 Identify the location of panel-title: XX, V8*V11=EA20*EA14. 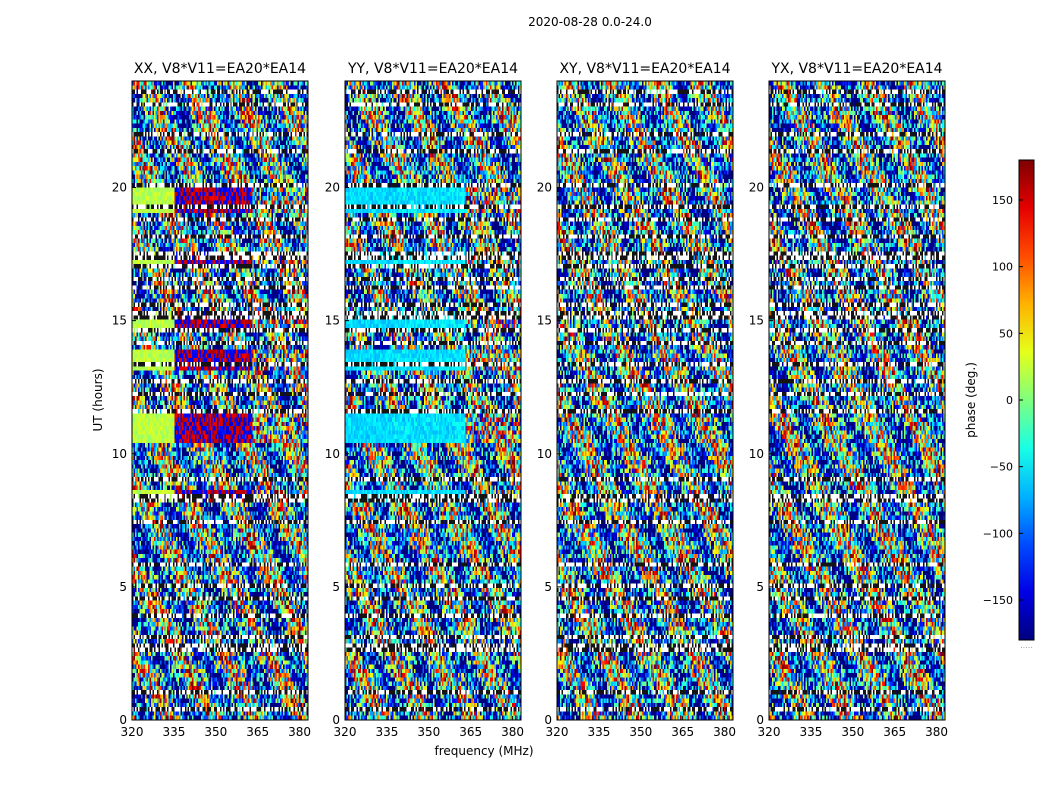
(220, 69).